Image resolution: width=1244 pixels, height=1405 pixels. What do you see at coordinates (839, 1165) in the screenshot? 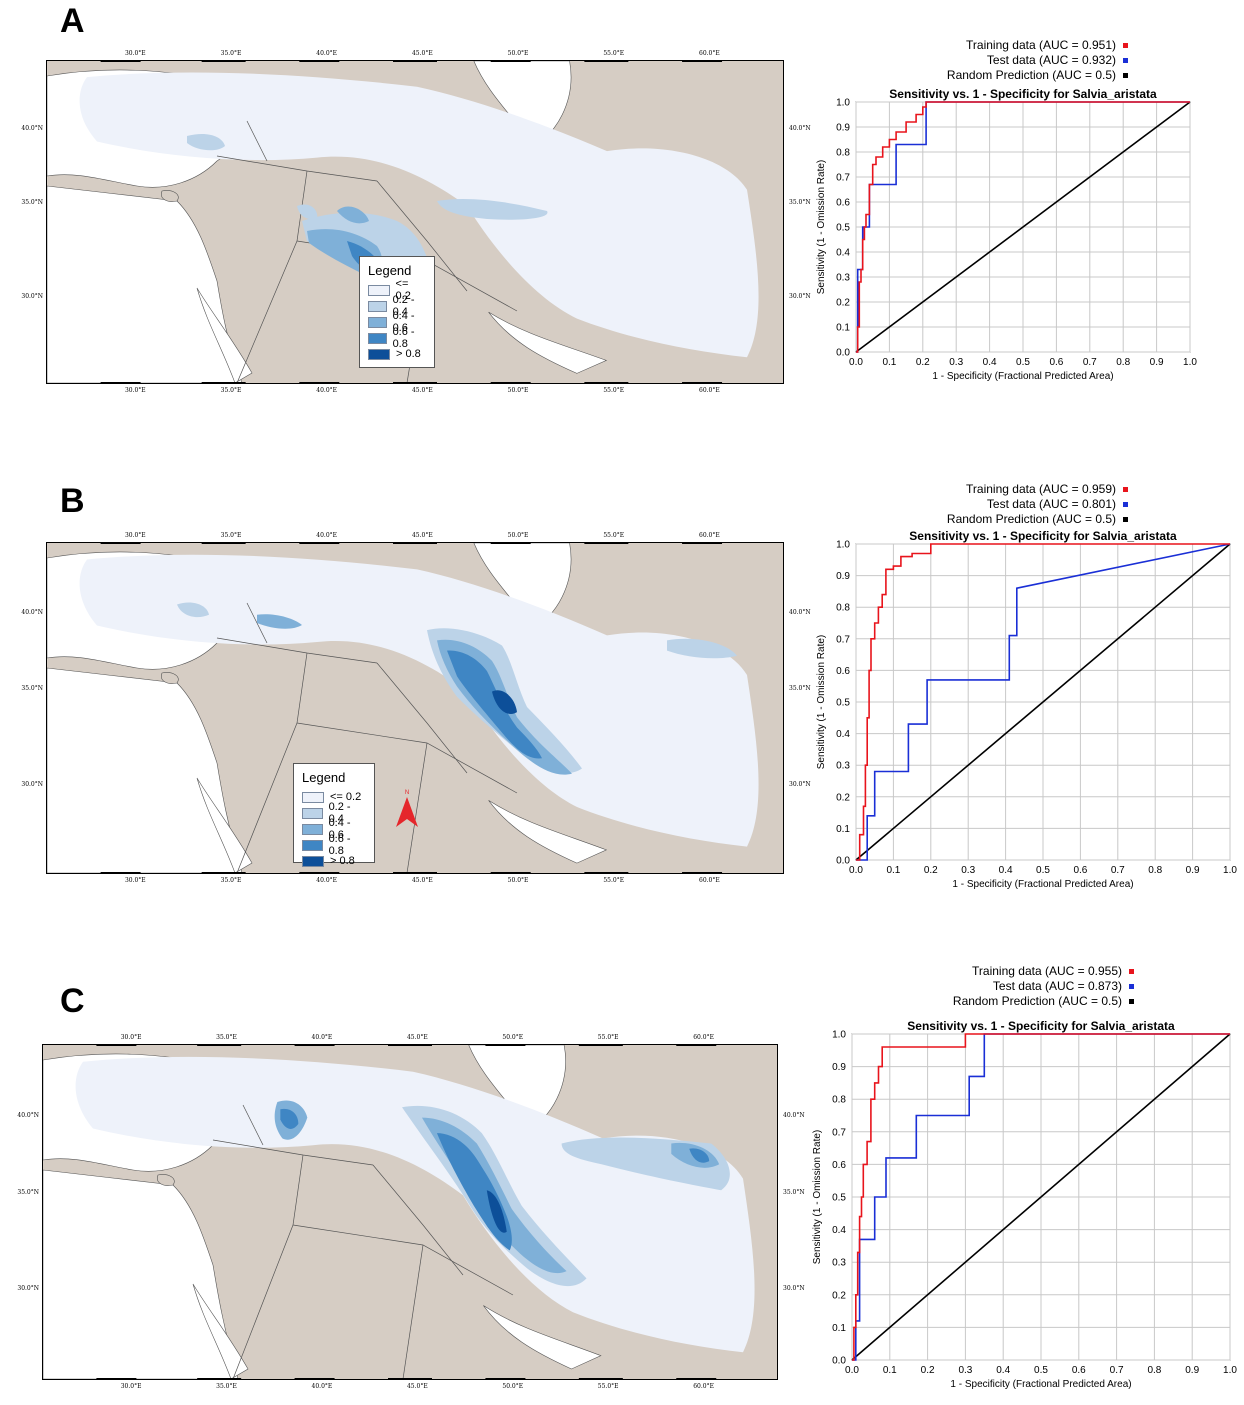
I see `y-tick-label: 0.6` at bounding box center [839, 1165].